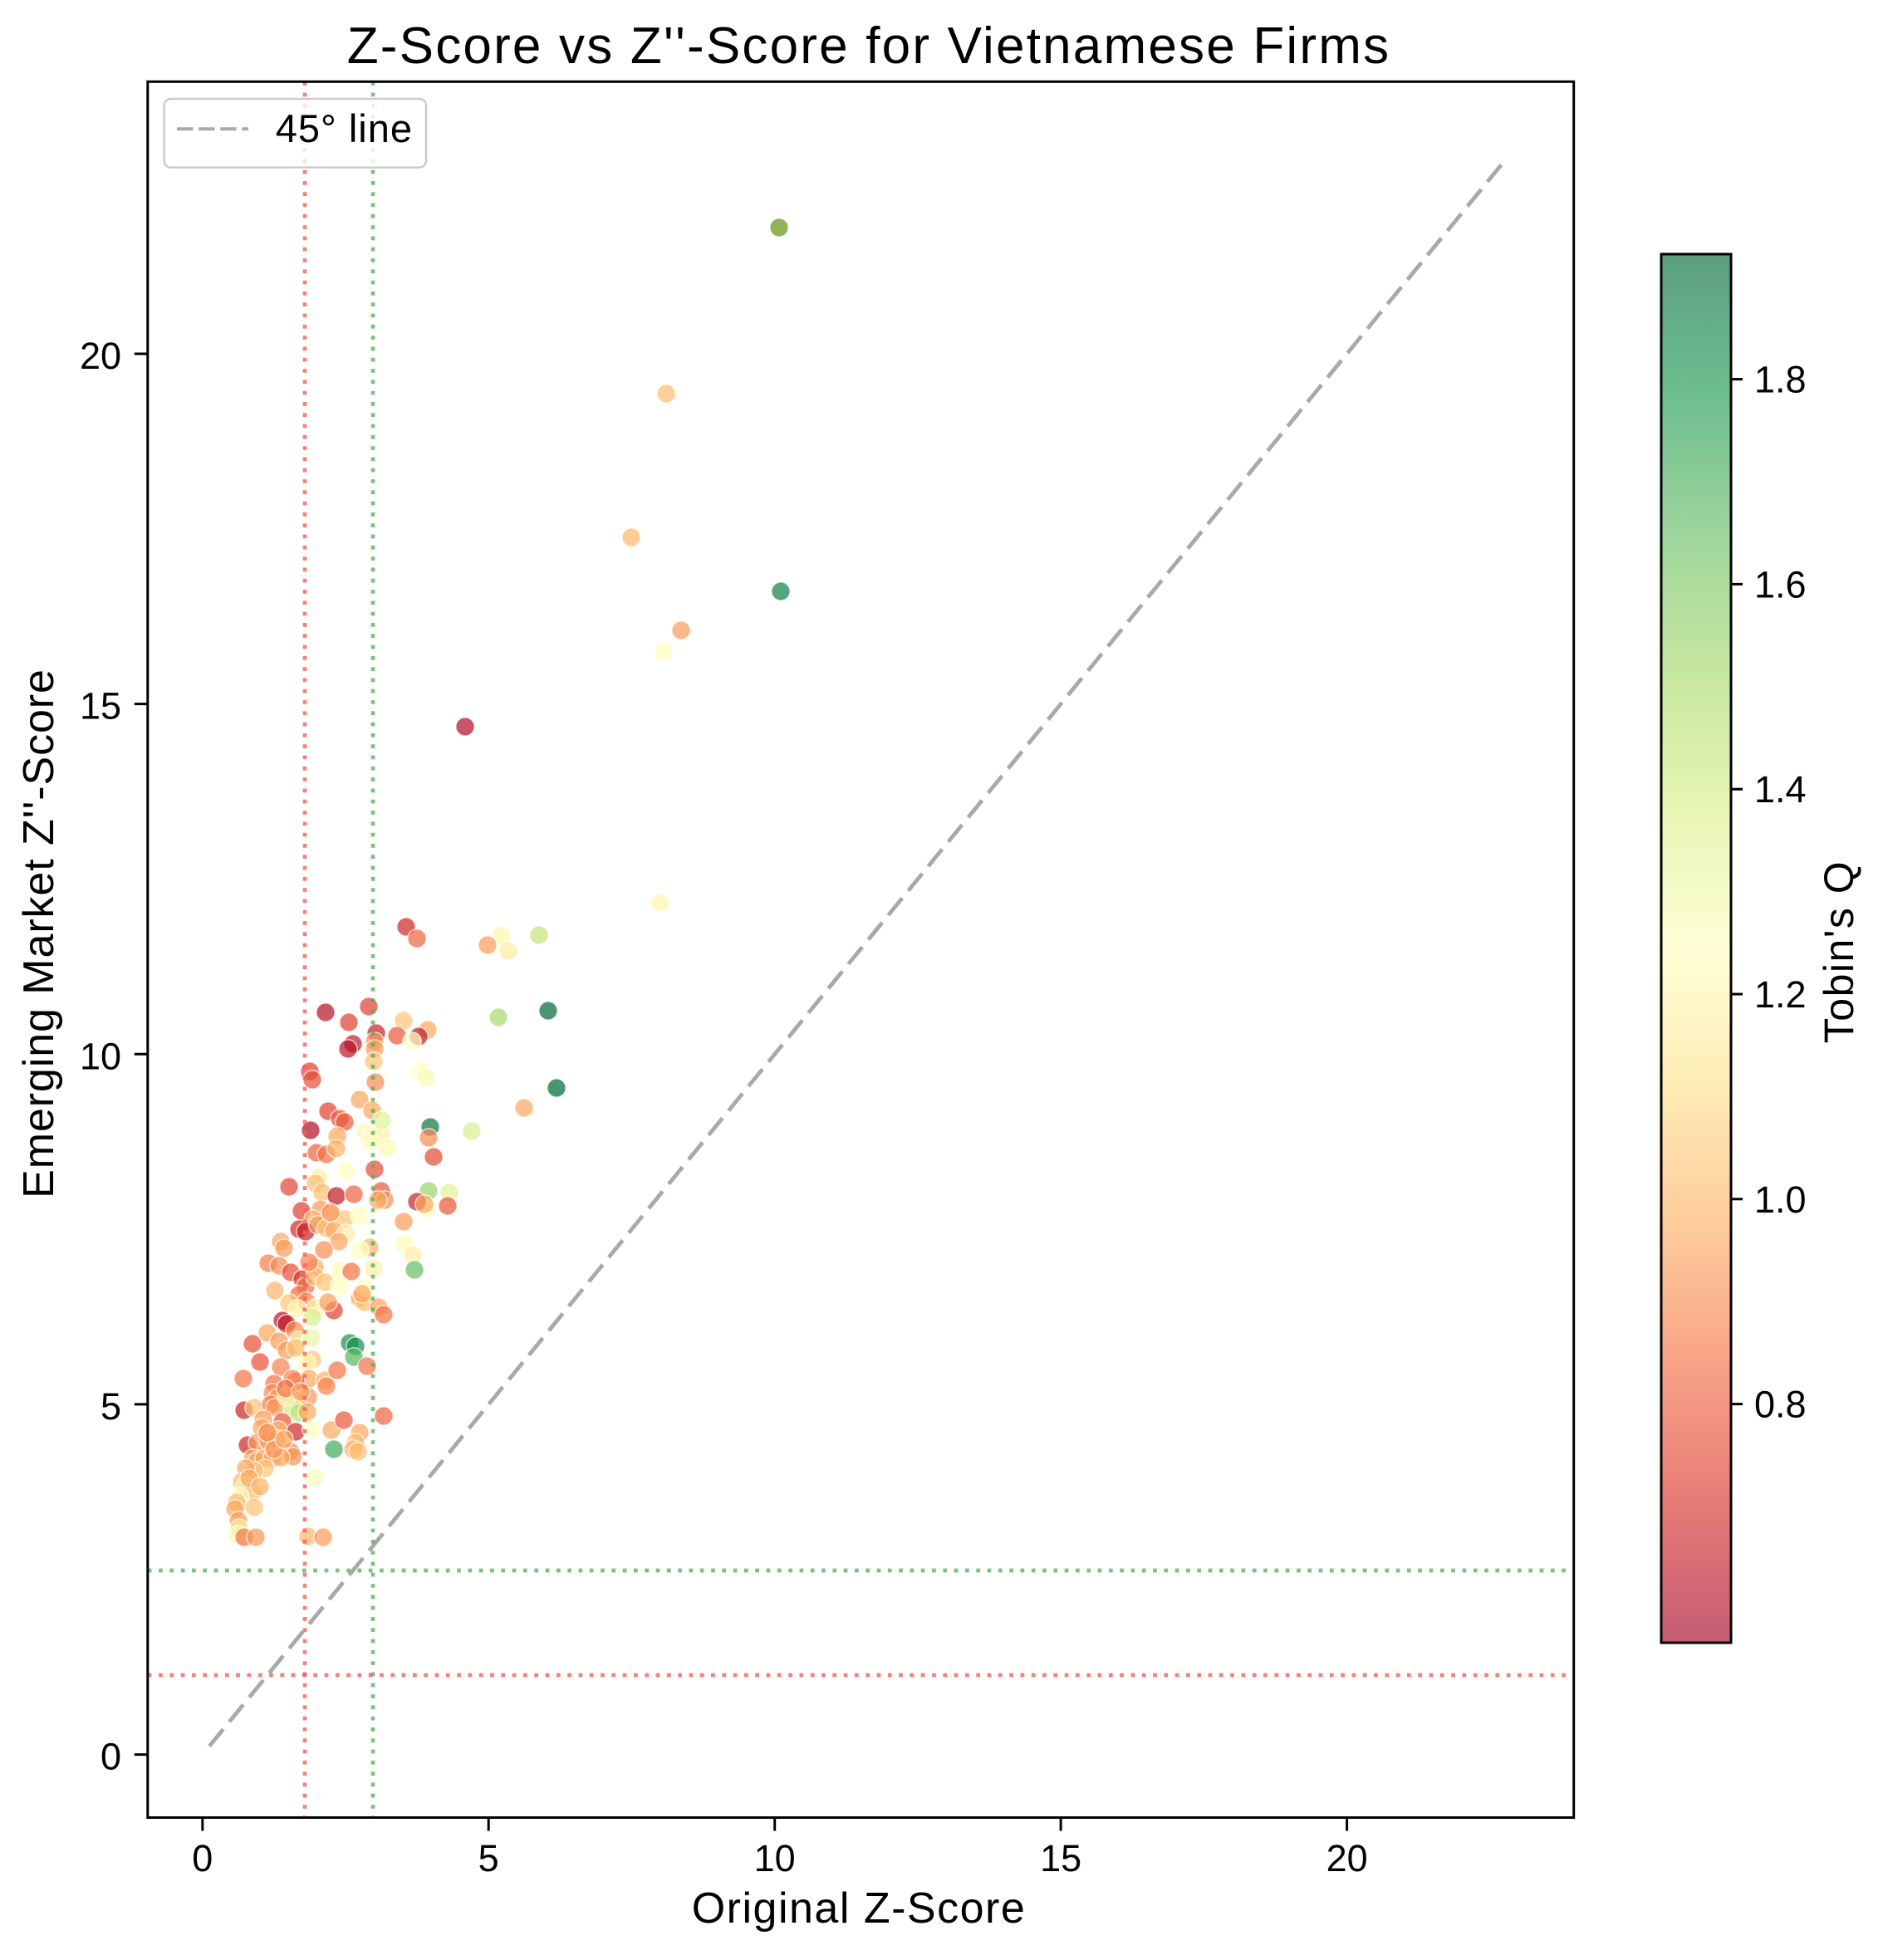  I want to click on svg-text: Emerging Market Z''-Score, so click(39, 934).